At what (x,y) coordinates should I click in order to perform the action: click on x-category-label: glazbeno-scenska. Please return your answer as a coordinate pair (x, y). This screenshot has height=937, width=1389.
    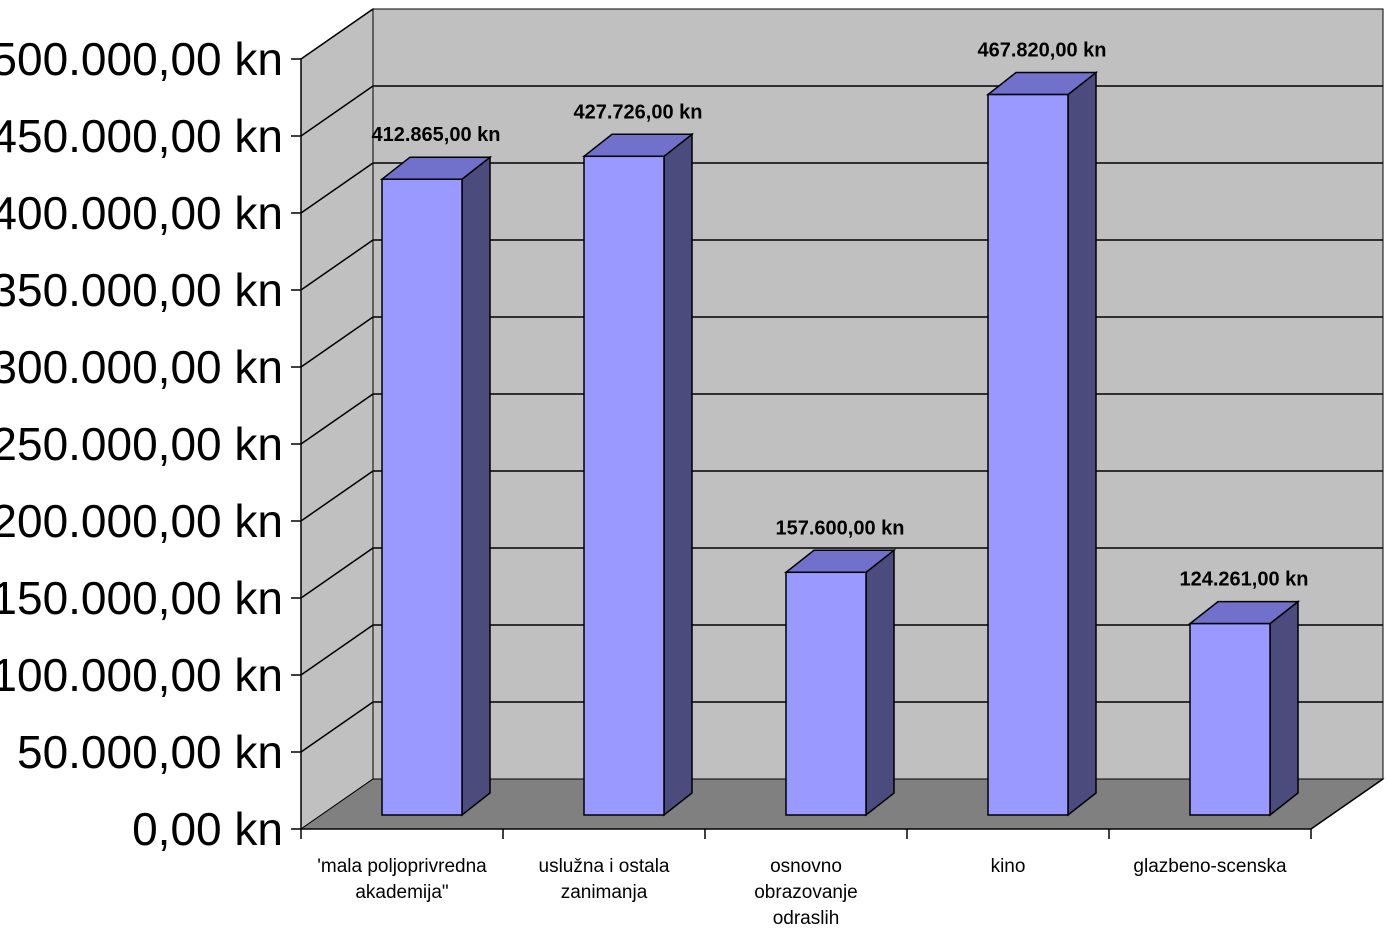
    Looking at the image, I should click on (1210, 866).